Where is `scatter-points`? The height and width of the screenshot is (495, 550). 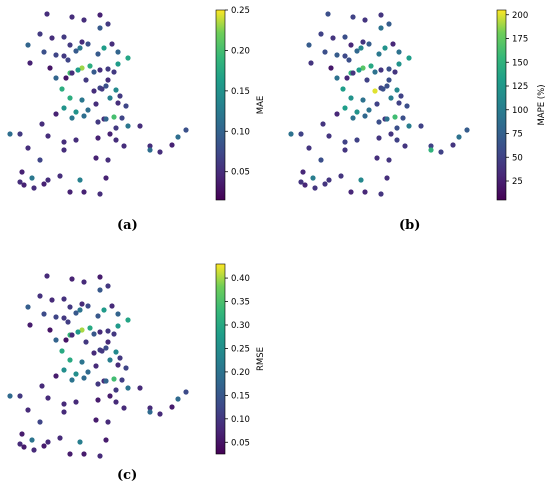
scatter-points is located at coordinates (379, 104).